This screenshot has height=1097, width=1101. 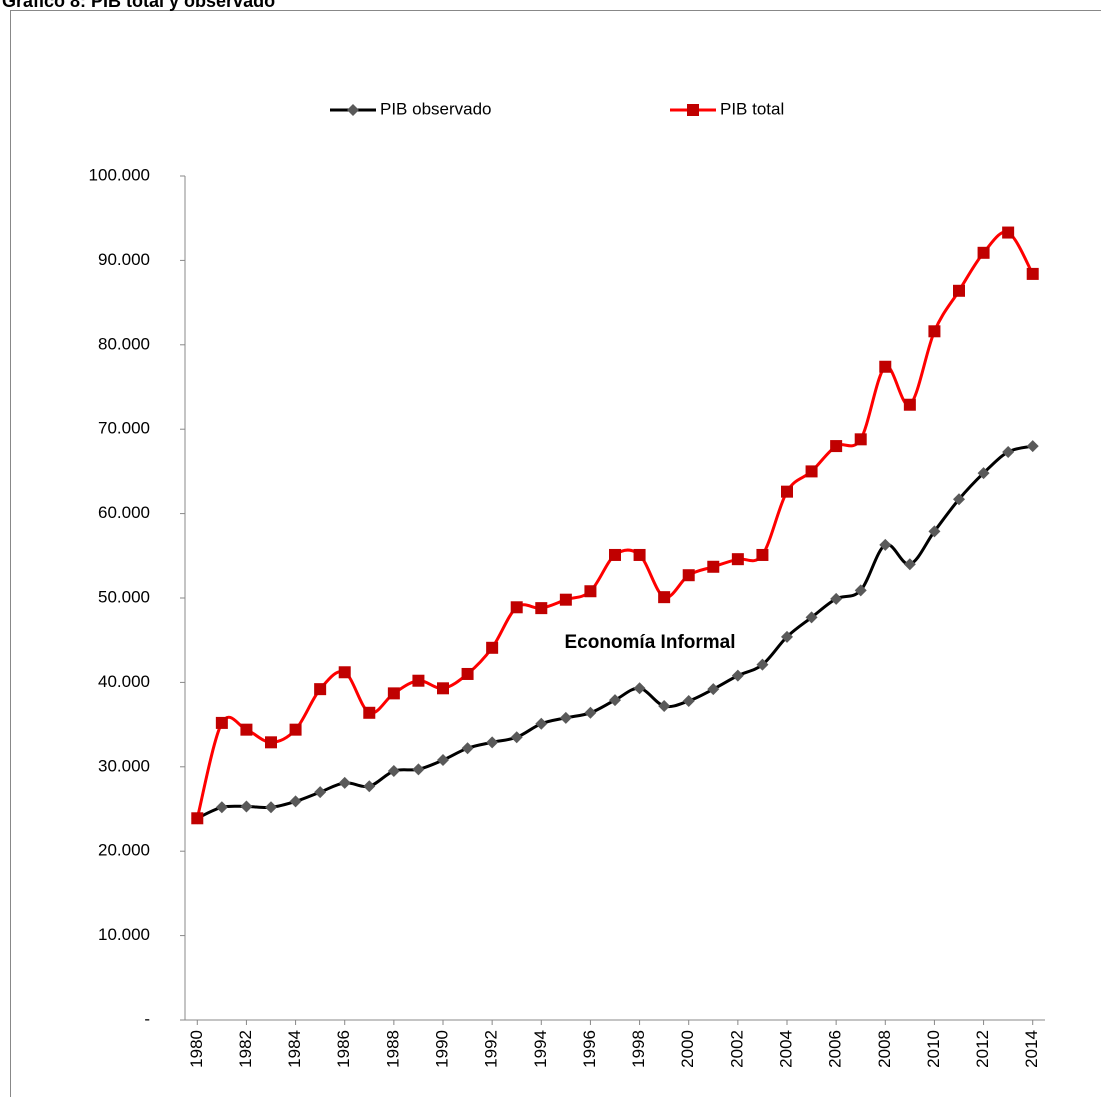 What do you see at coordinates (589, 1049) in the screenshot?
I see `x-tick-label: 1996` at bounding box center [589, 1049].